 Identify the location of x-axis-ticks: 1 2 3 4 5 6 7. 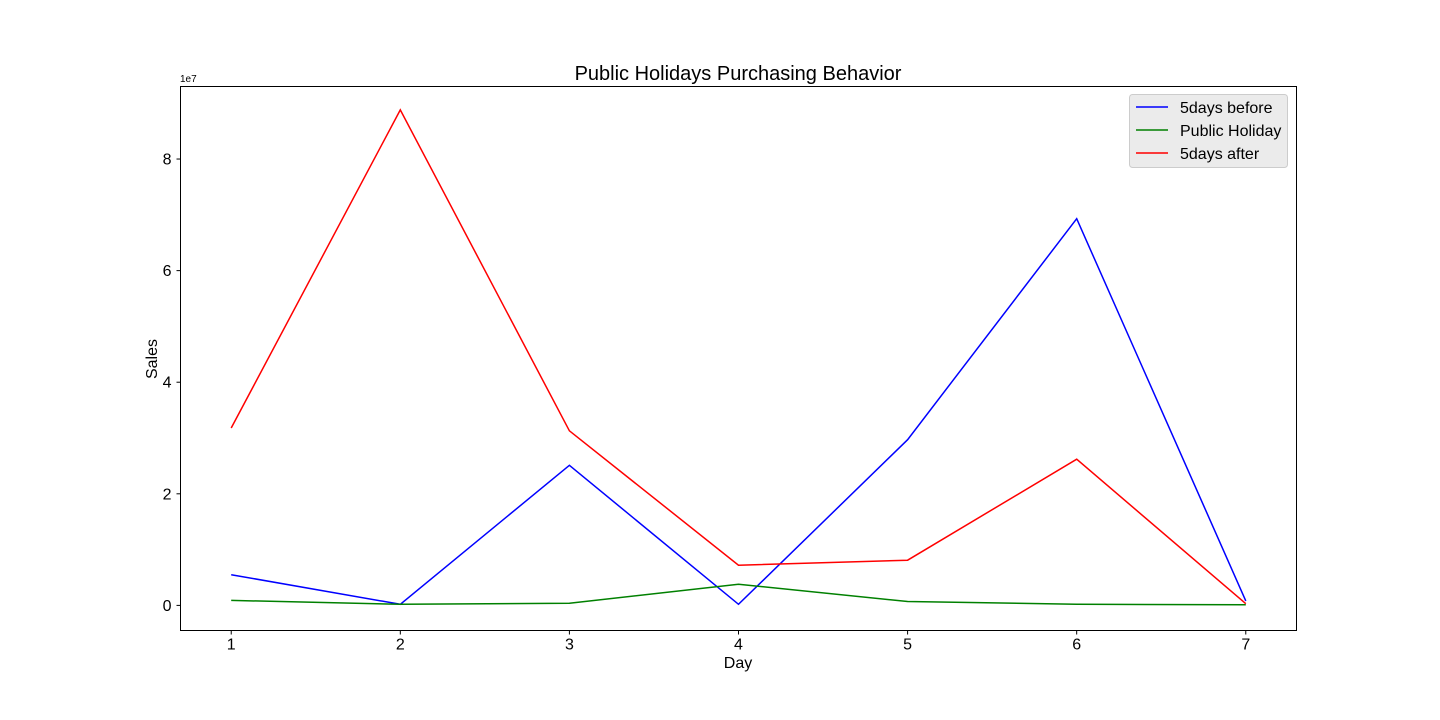
(738, 642).